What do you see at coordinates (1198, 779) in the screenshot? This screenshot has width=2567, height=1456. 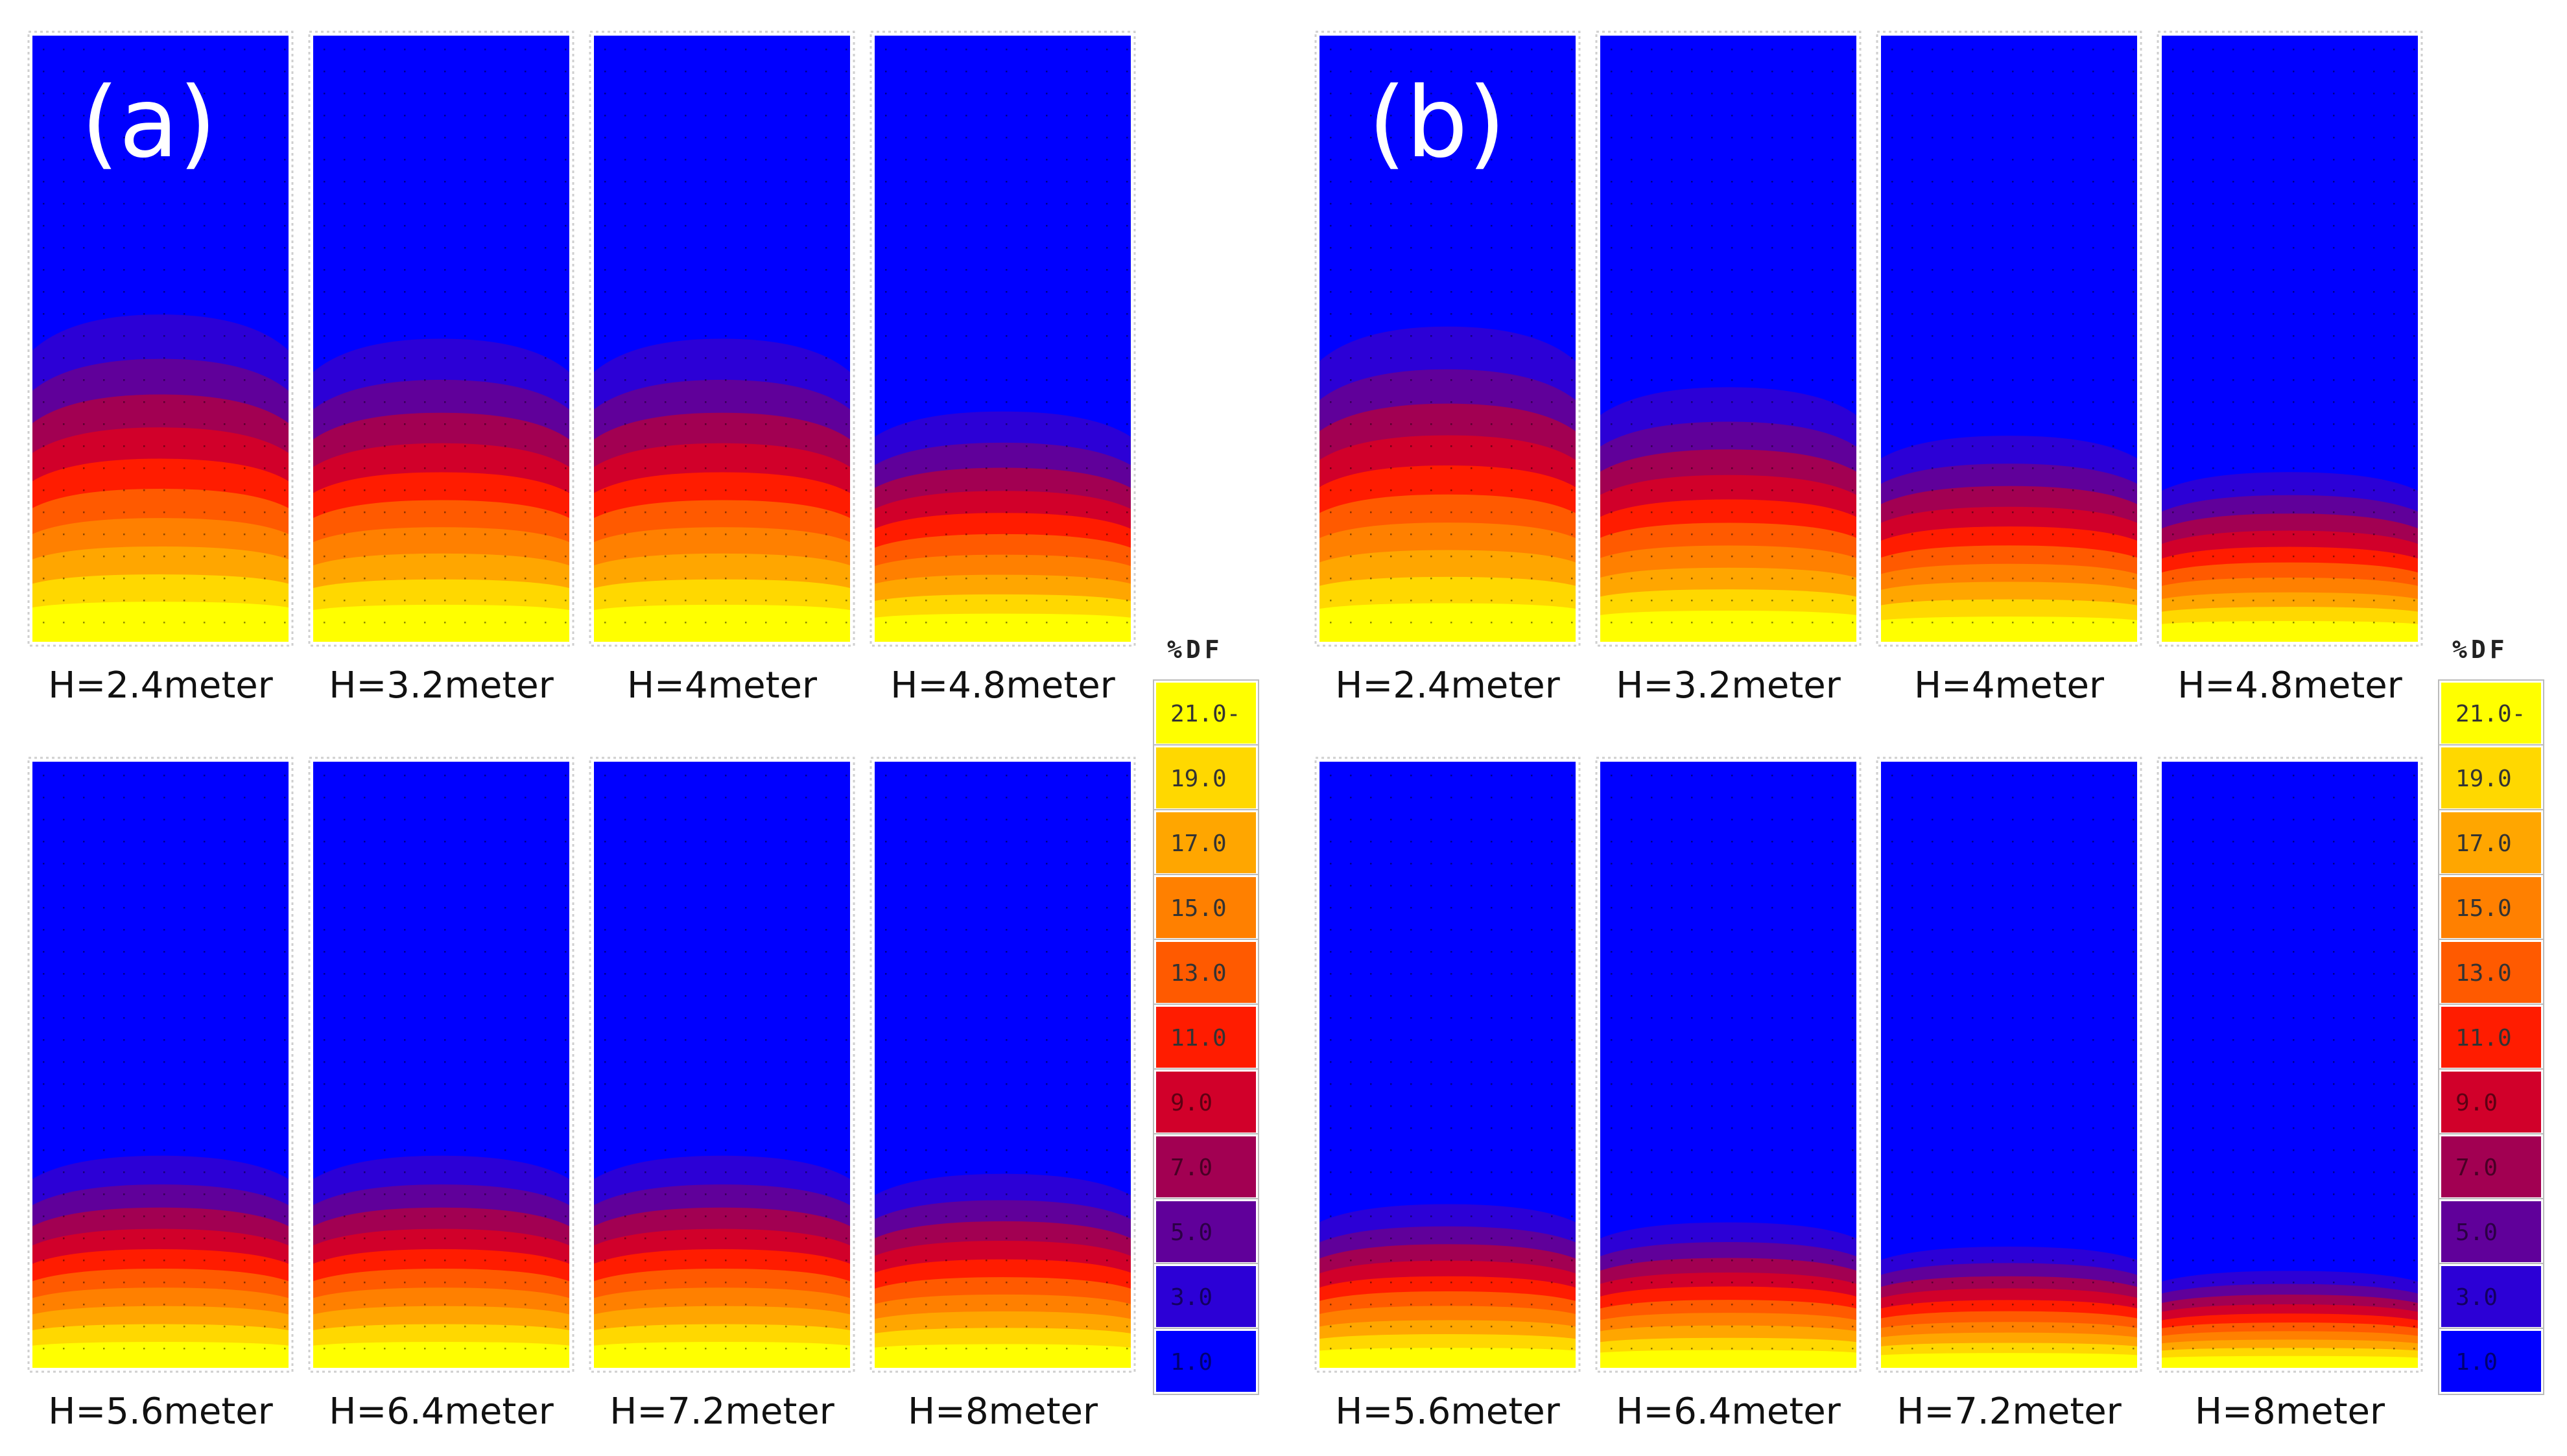 I see `legend-value: 19.0` at bounding box center [1198, 779].